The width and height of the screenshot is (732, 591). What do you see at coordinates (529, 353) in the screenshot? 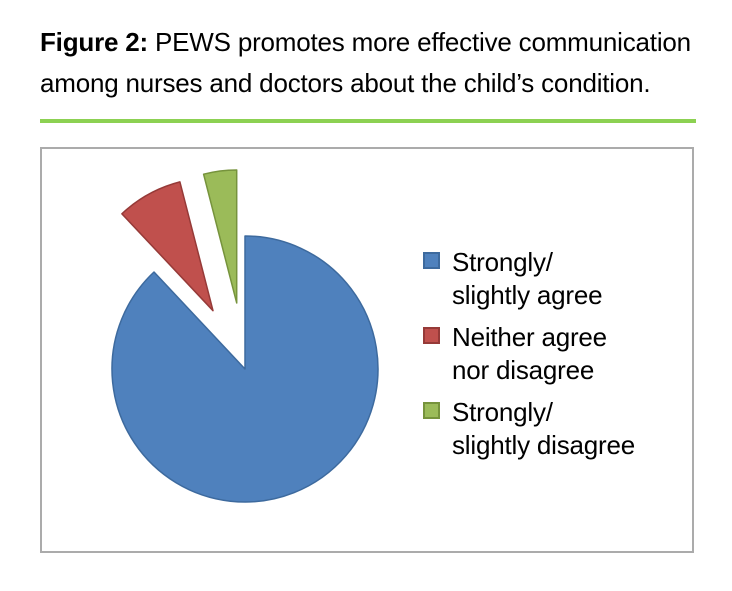
I see `legend-label: Neither agree nor disagree` at bounding box center [529, 353].